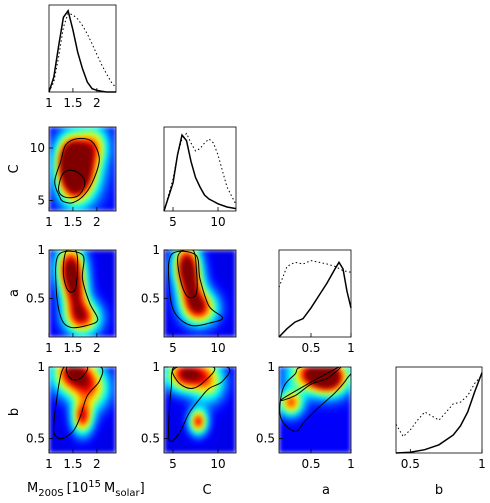 The height and width of the screenshot is (503, 490). I want to click on marginal-posterior-curve-b, so click(439, 413).